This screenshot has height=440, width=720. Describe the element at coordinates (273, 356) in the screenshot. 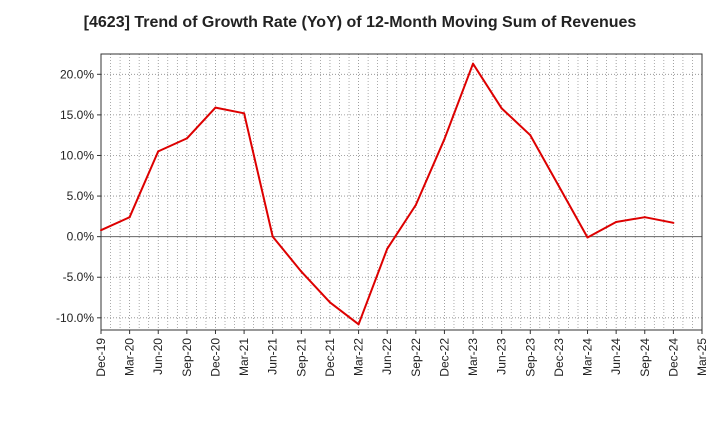

I see `x-tick-label: Jun-21` at that location.